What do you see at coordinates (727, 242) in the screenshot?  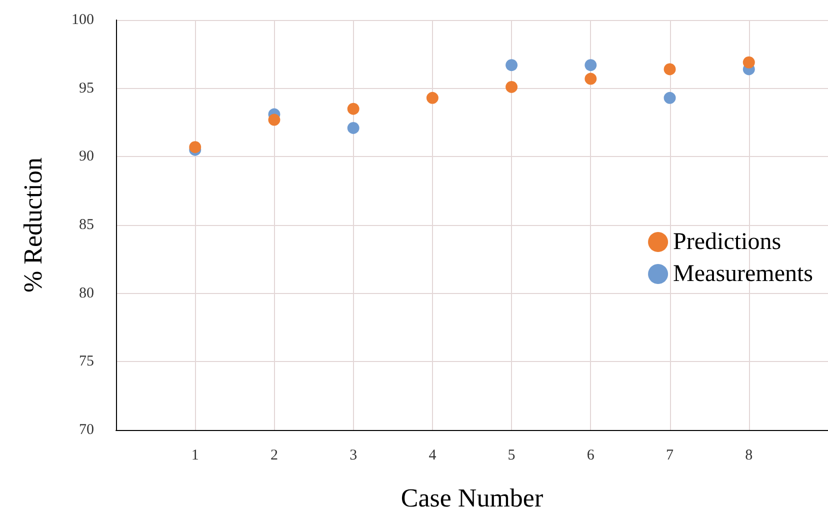 I see `legend-label: Predictions` at bounding box center [727, 242].